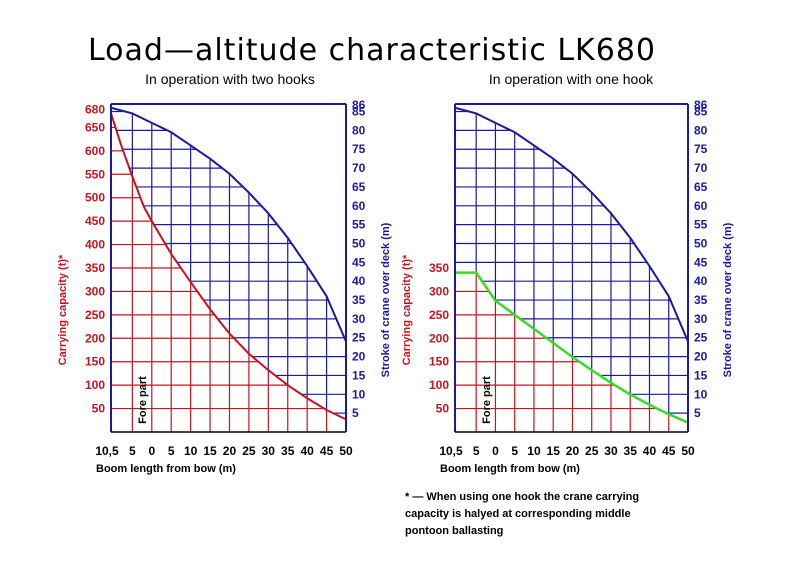 This screenshot has height=582, width=800. What do you see at coordinates (95, 221) in the screenshot?
I see `left-tick-label: 450` at bounding box center [95, 221].